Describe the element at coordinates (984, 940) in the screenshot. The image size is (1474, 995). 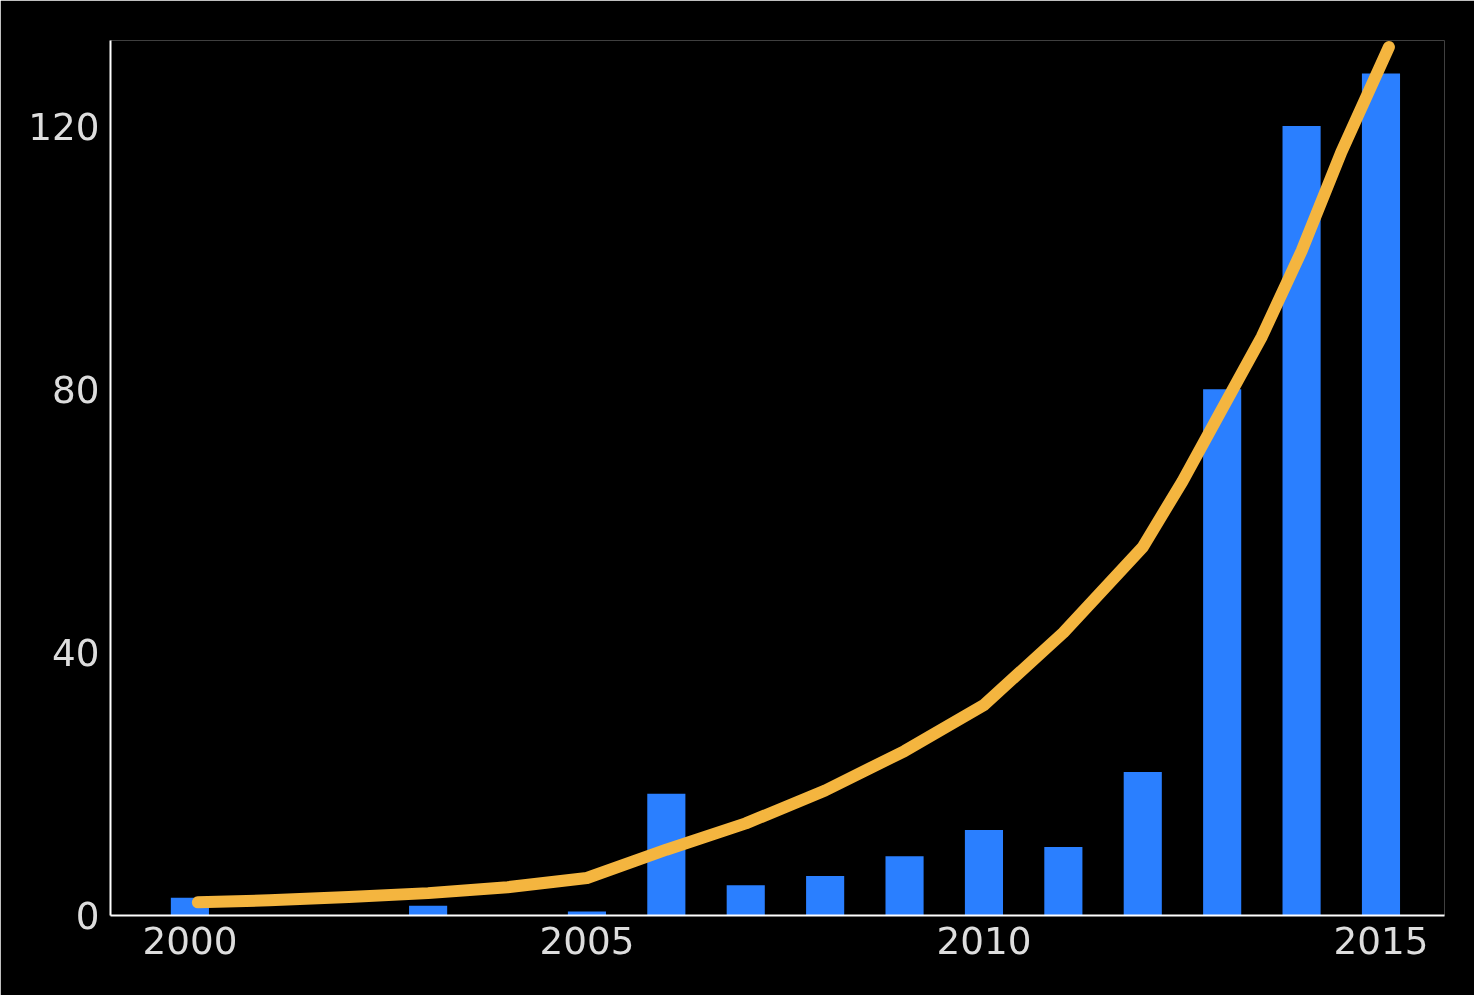
I see `x-tick-label: 2010` at that location.